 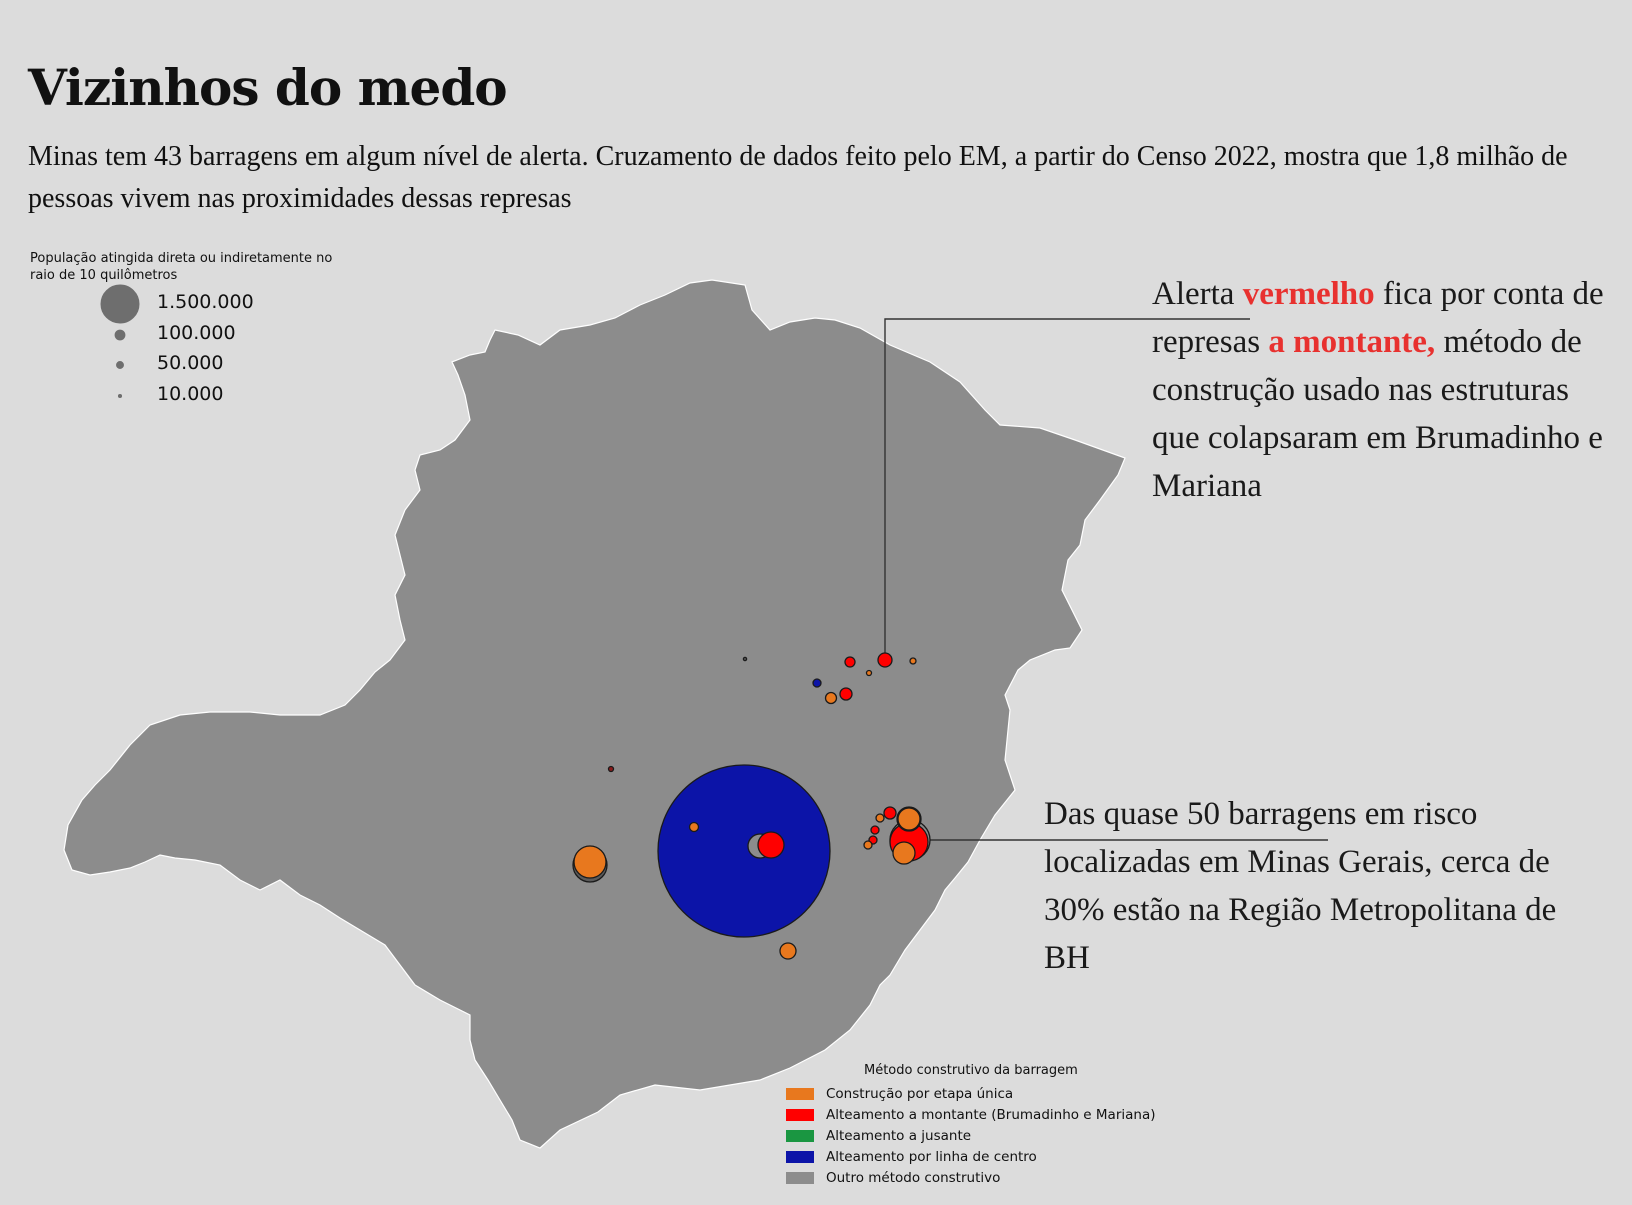 I want to click on size-legend-label: 100.000, so click(x=196, y=333).